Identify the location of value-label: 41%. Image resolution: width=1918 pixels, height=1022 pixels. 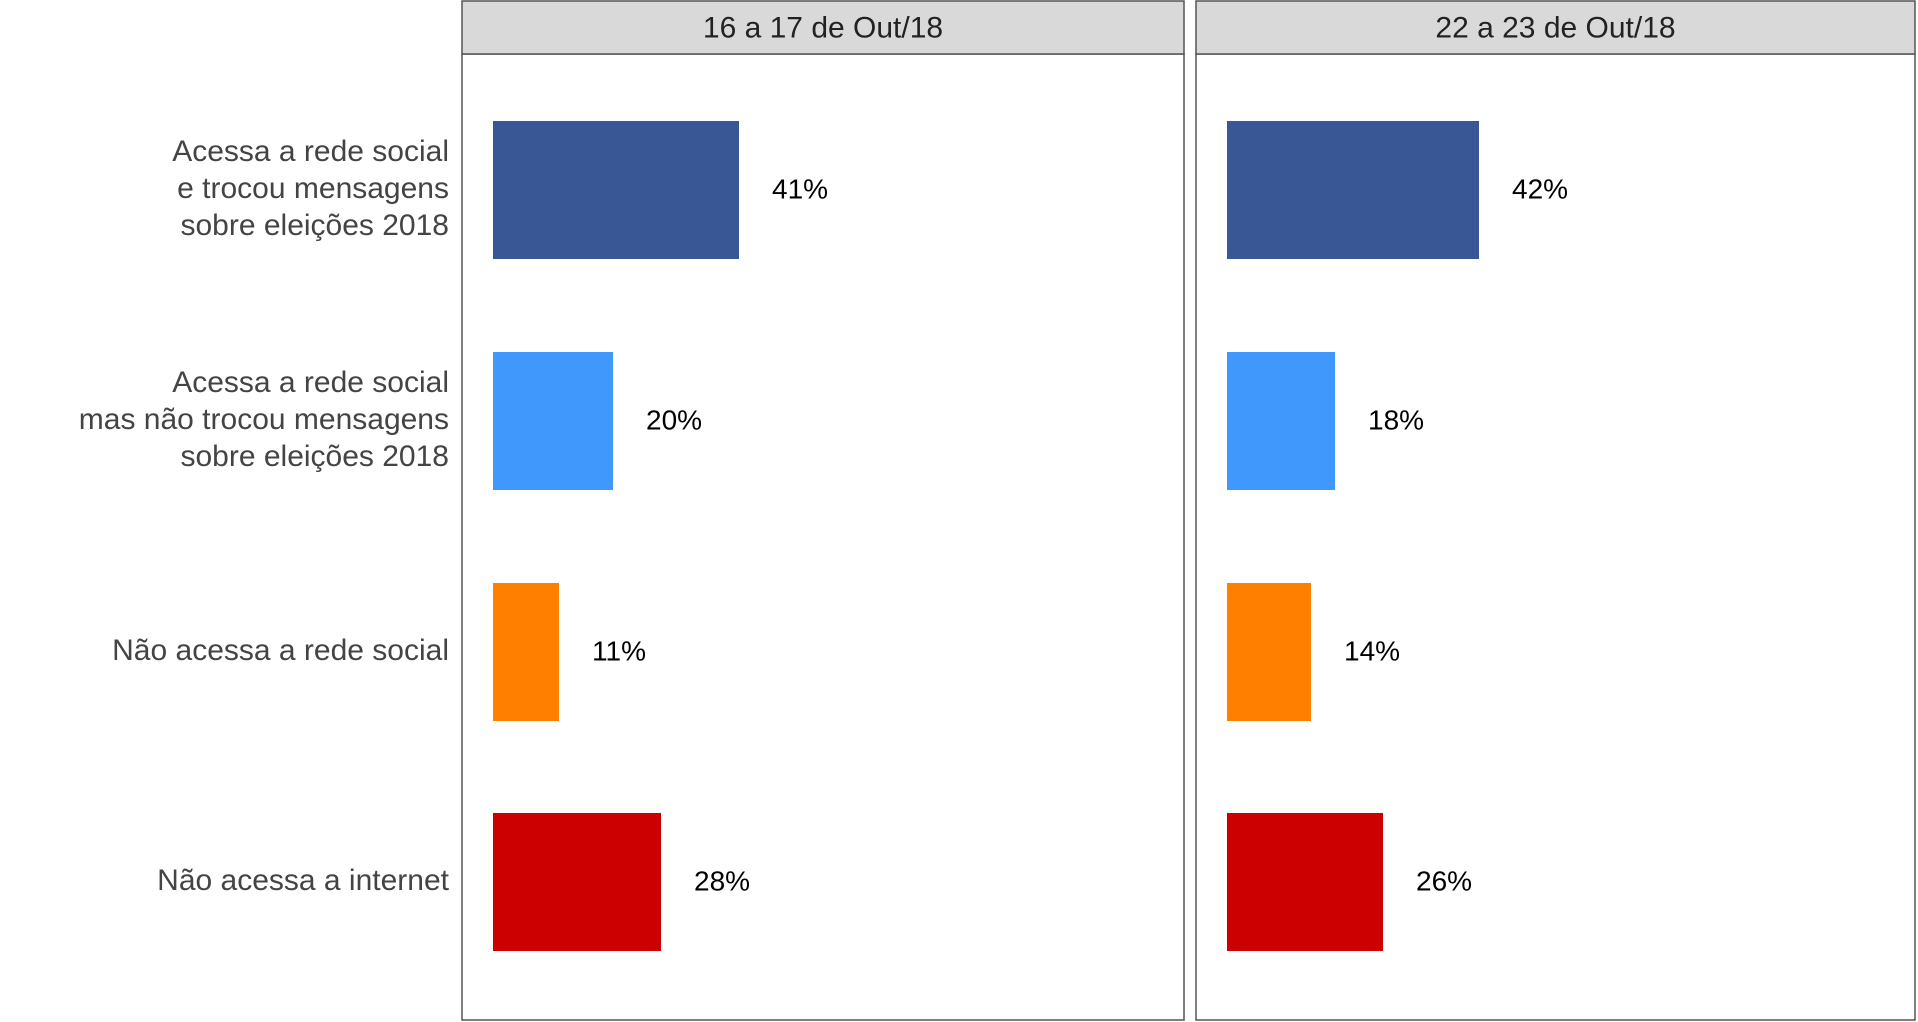
(800, 188).